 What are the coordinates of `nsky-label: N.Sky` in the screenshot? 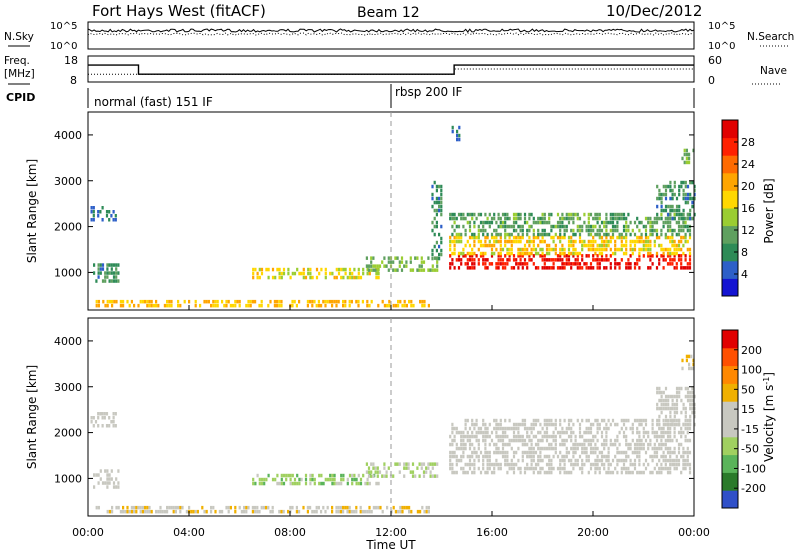 It's located at (19, 37).